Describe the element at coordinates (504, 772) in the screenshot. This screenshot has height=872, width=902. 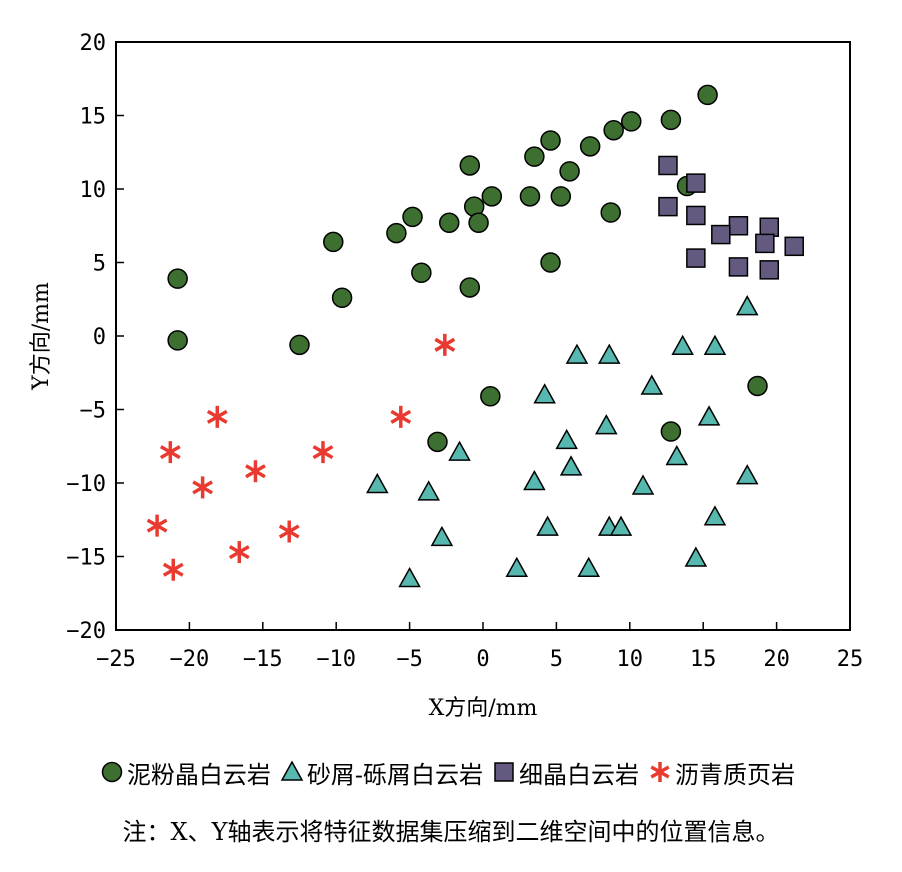
I see `square-marker-icon` at that location.